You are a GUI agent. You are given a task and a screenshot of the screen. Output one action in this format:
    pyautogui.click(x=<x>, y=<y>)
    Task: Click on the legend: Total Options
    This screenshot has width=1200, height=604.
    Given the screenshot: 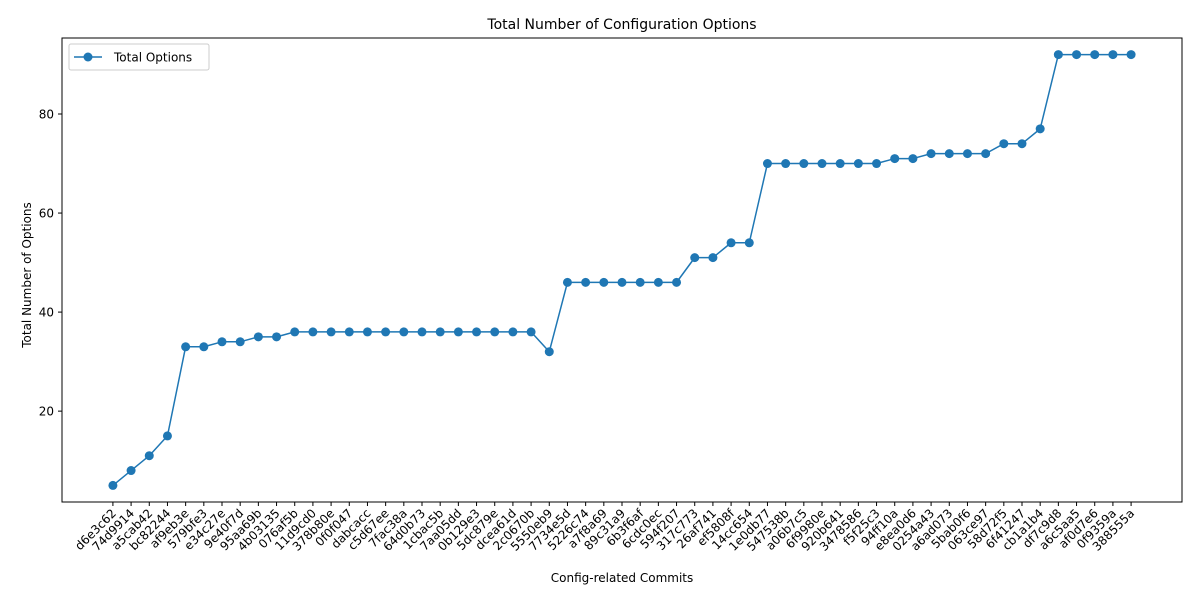 What is the action you would take?
    pyautogui.click(x=139, y=57)
    